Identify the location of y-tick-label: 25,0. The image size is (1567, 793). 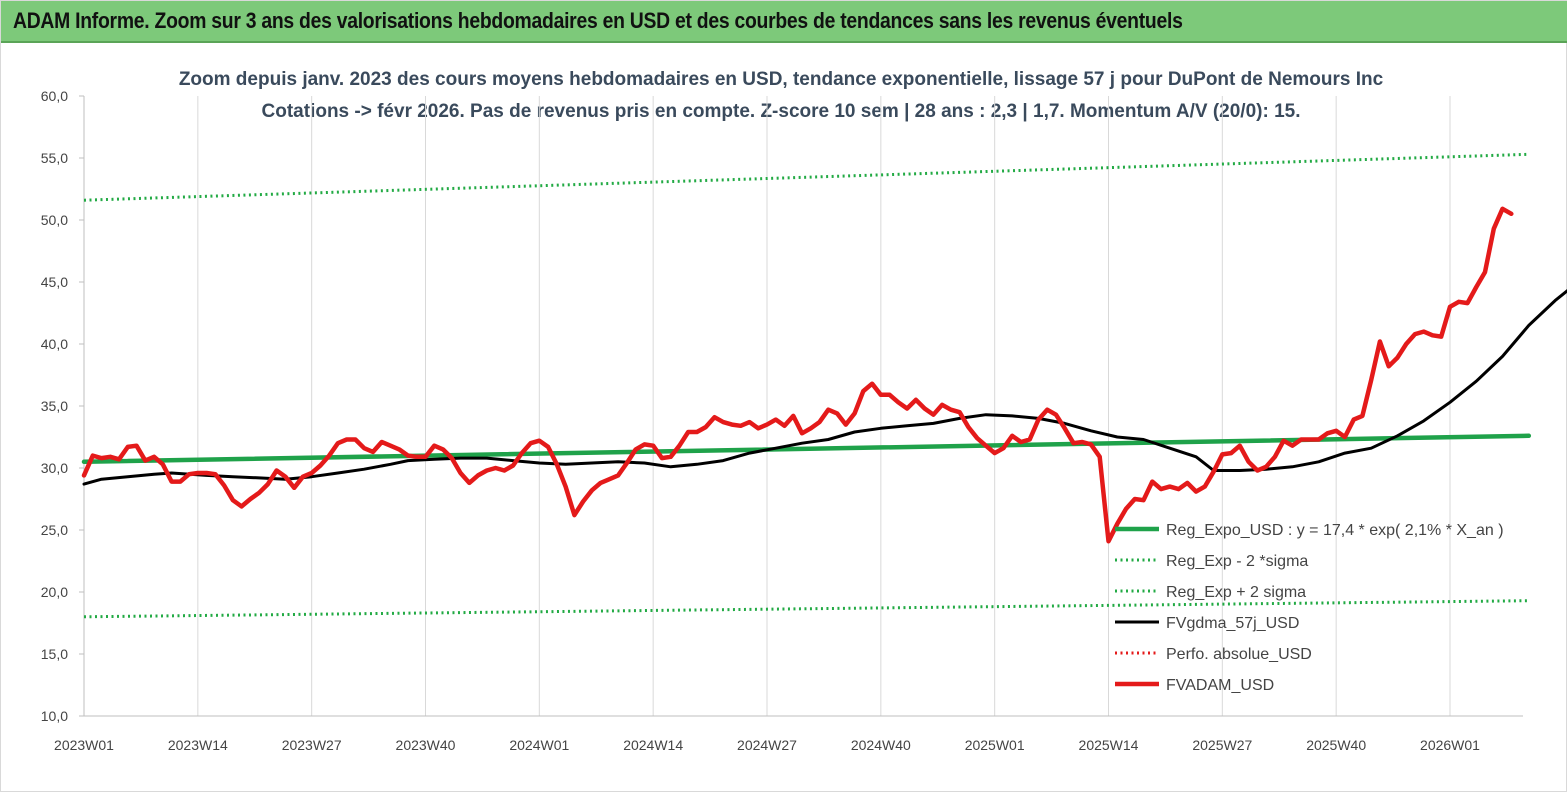
(54, 530).